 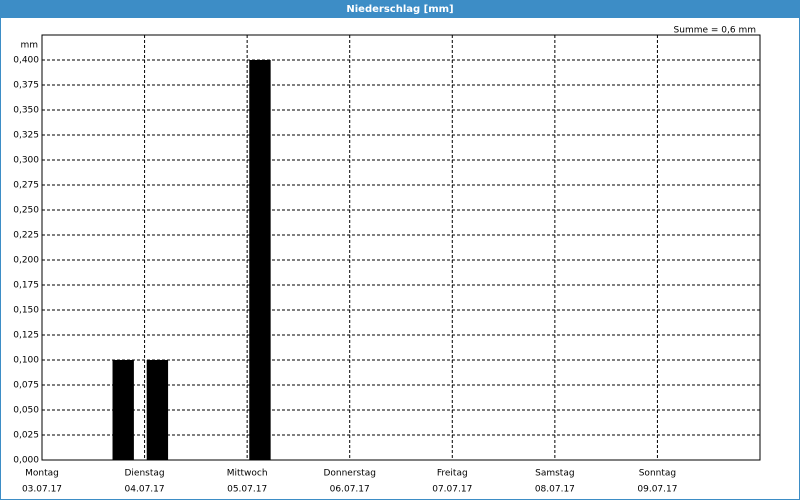 I want to click on x-tick-date: 09.07.17, so click(x=657, y=490).